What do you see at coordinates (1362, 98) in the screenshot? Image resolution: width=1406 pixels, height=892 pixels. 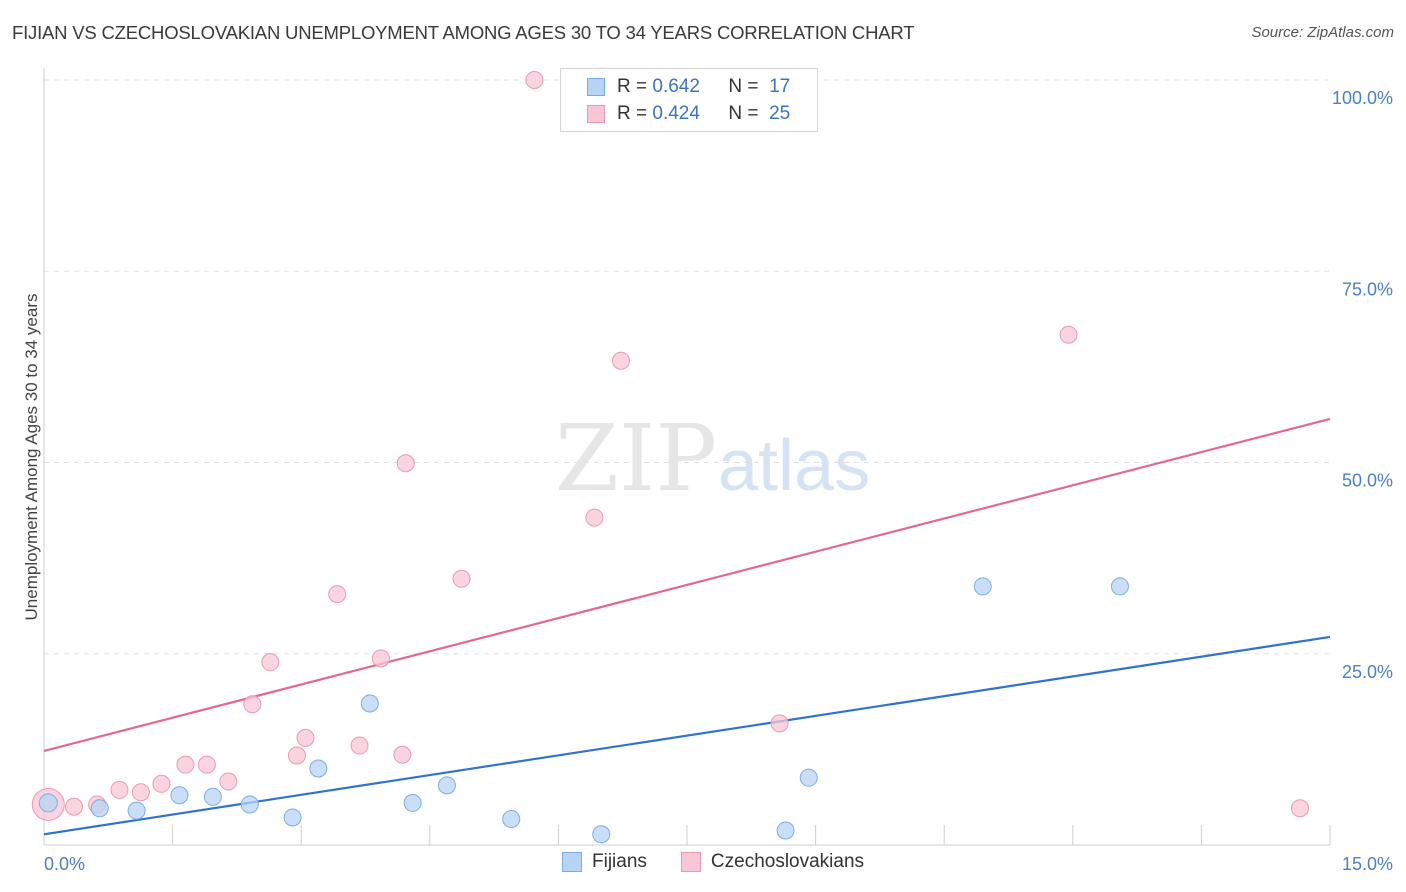 I see `y-tick-label: 100.0%` at bounding box center [1362, 98].